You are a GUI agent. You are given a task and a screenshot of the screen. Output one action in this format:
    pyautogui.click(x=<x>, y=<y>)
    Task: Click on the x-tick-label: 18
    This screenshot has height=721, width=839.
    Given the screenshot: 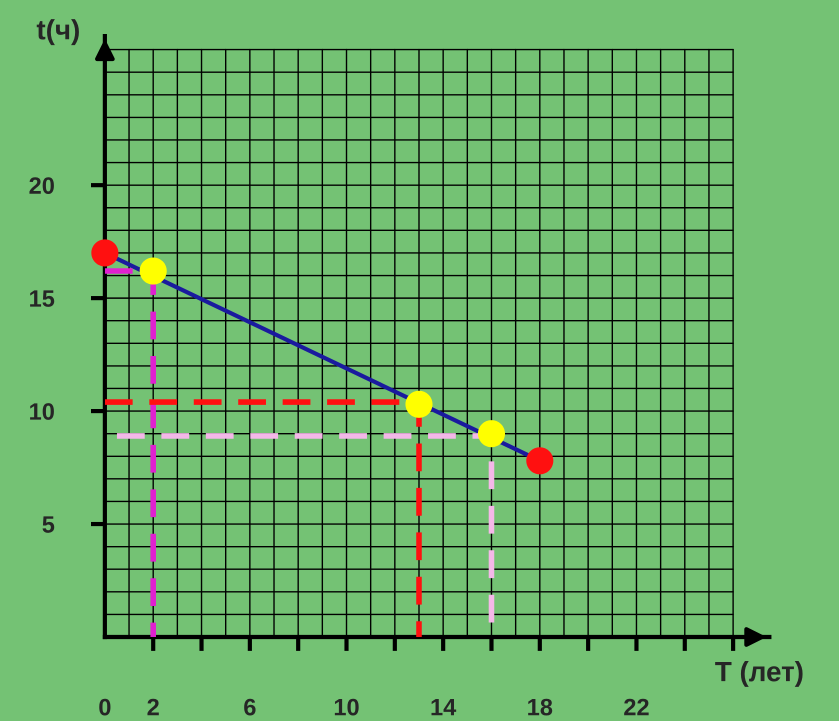 What is the action you would take?
    pyautogui.click(x=540, y=707)
    